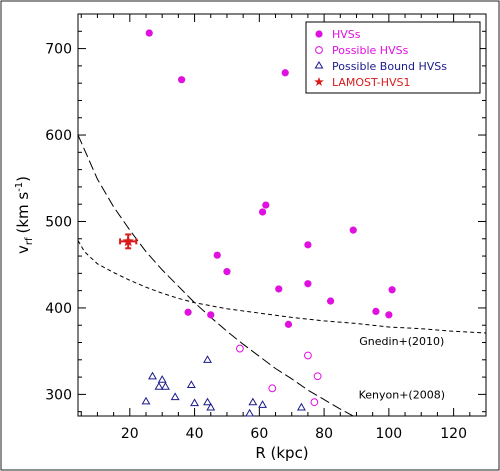 The width and height of the screenshot is (500, 471). I want to click on x-tick-label: 60, so click(259, 434).